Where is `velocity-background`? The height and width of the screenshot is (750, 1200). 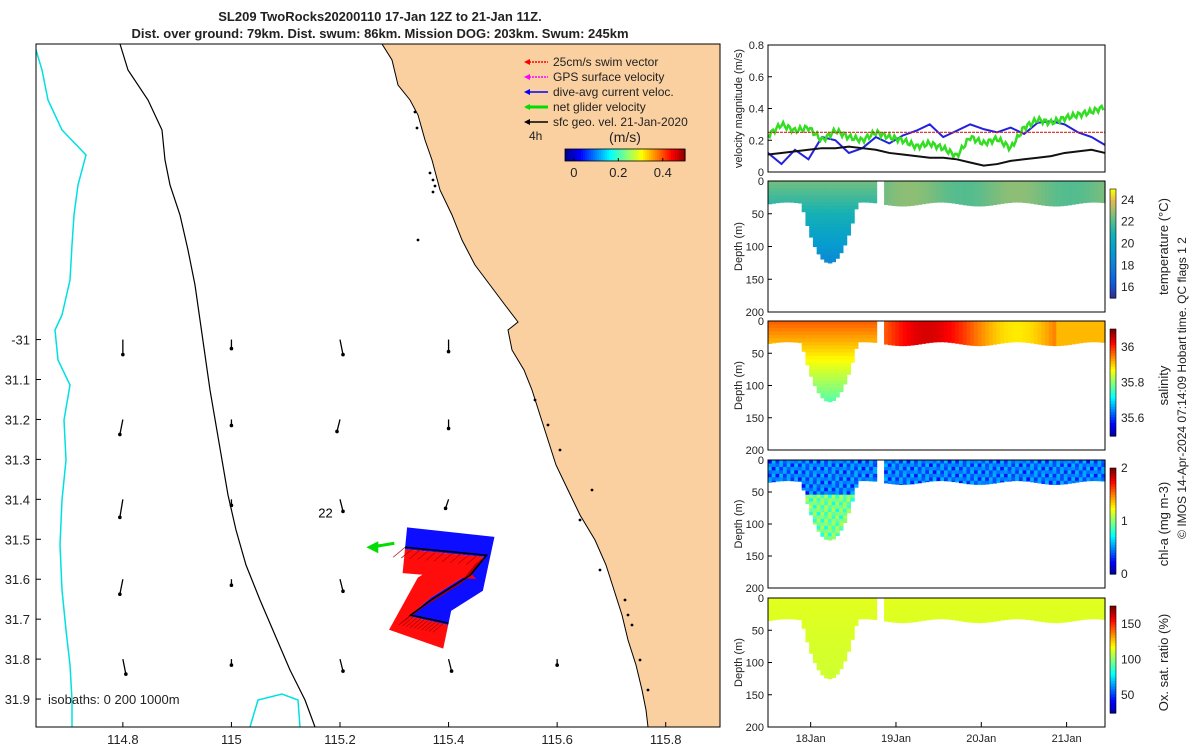 velocity-background is located at coordinates (936, 108).